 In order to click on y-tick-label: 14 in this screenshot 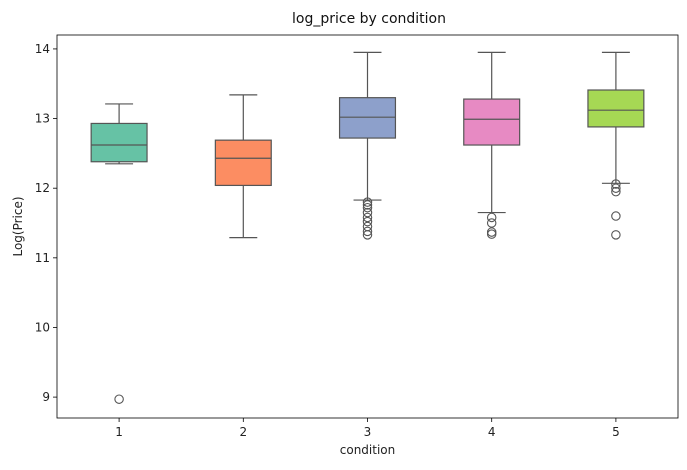, I will do `click(42, 49)`.